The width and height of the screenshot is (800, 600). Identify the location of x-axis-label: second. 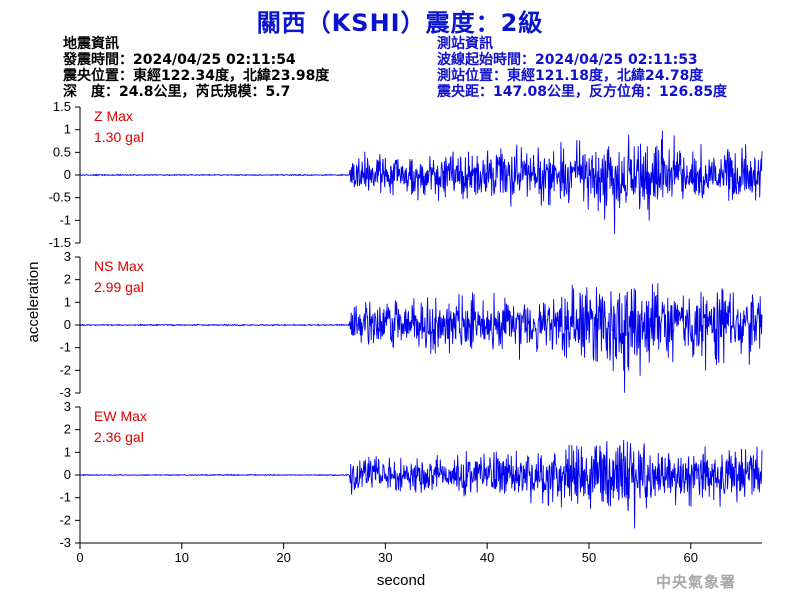
(401, 580).